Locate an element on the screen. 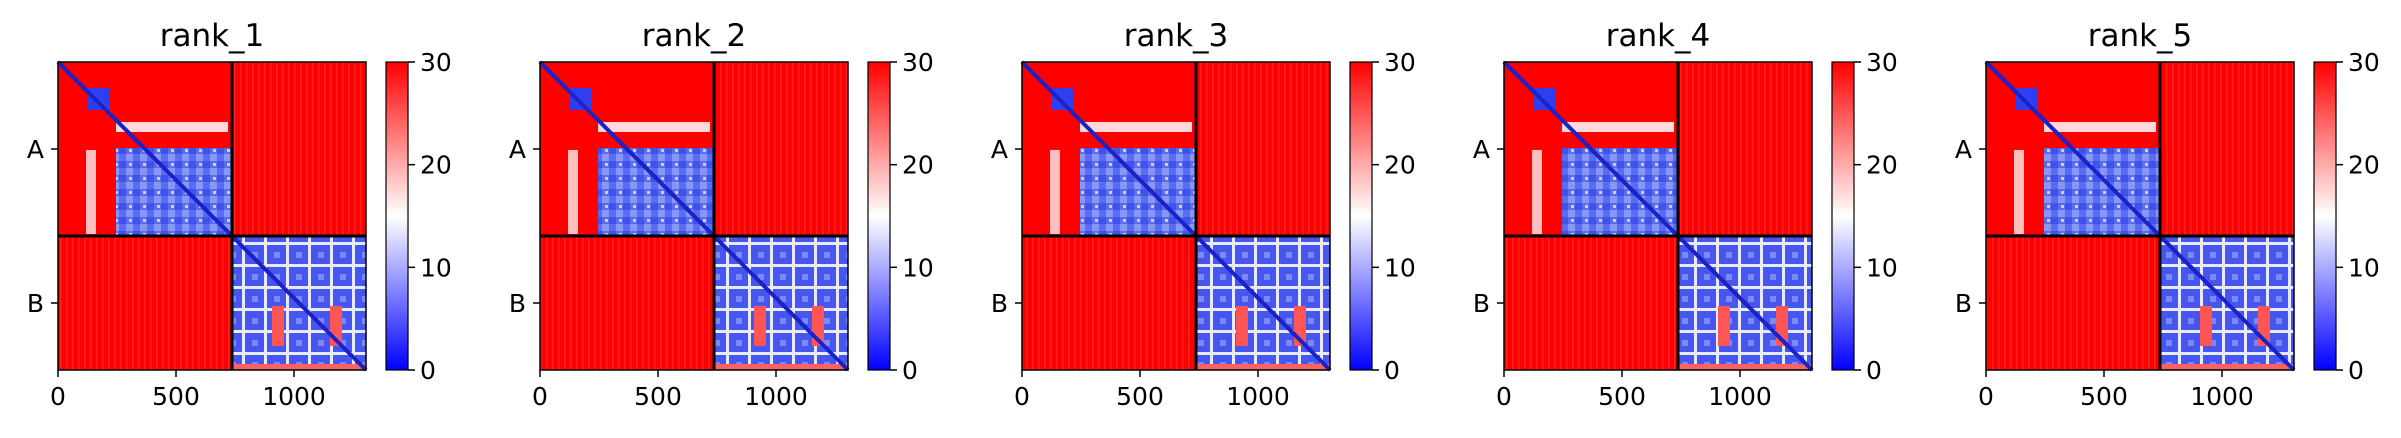  subplot-title: rank_1 is located at coordinates (212, 36).